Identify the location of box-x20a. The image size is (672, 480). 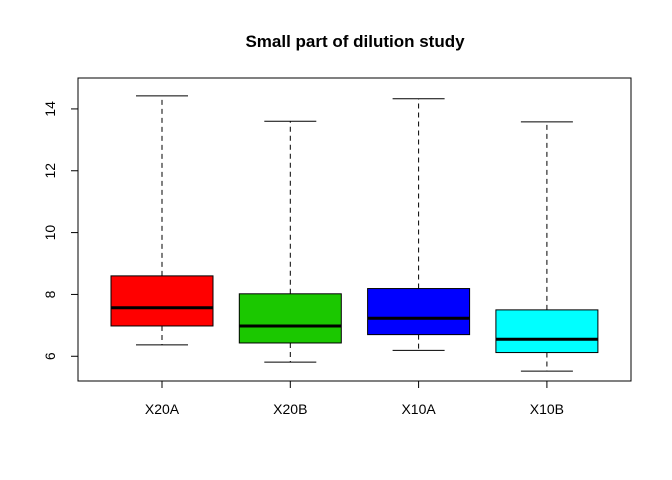
(162, 220).